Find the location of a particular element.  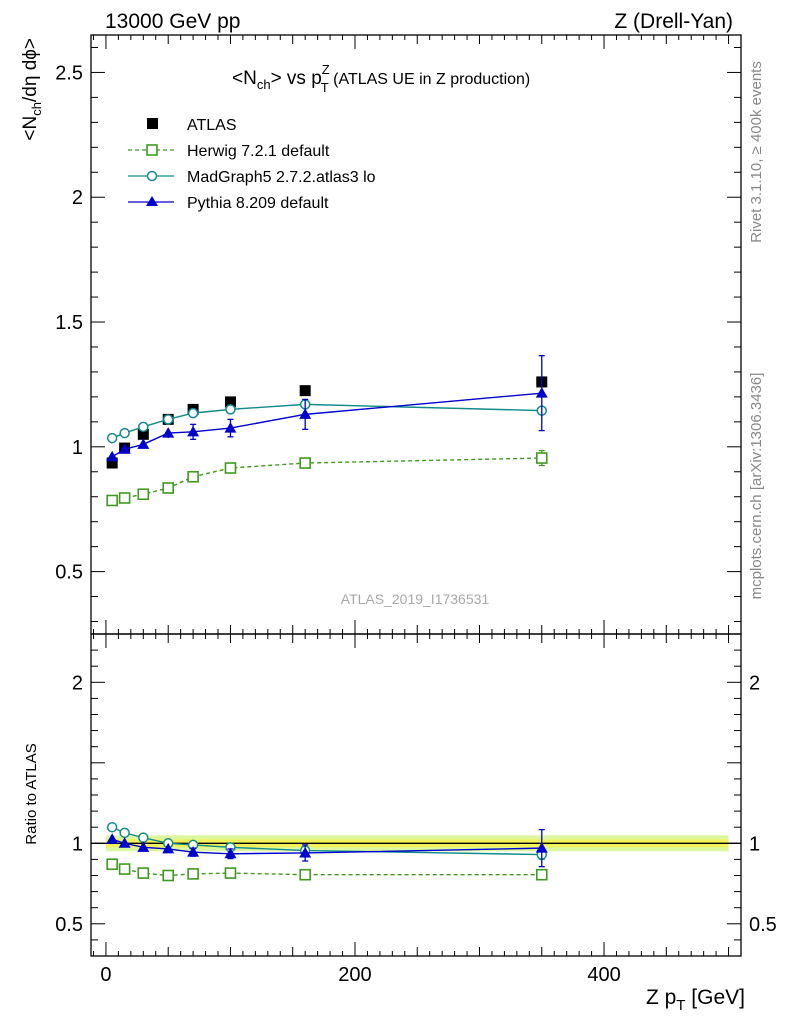

x-axis-label-a: Z p is located at coordinates (661, 997).